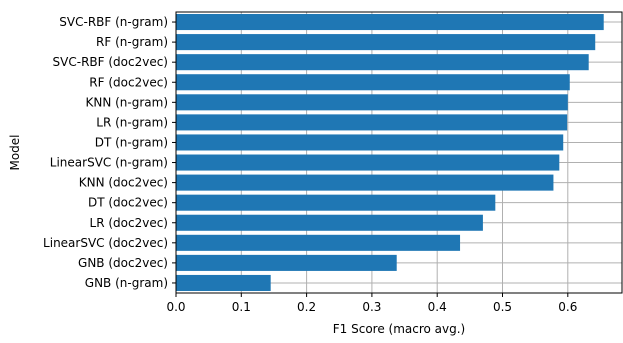 The height and width of the screenshot is (343, 623). What do you see at coordinates (123, 183) in the screenshot?
I see `y-tick-label: KNN (doc2vec)` at bounding box center [123, 183].